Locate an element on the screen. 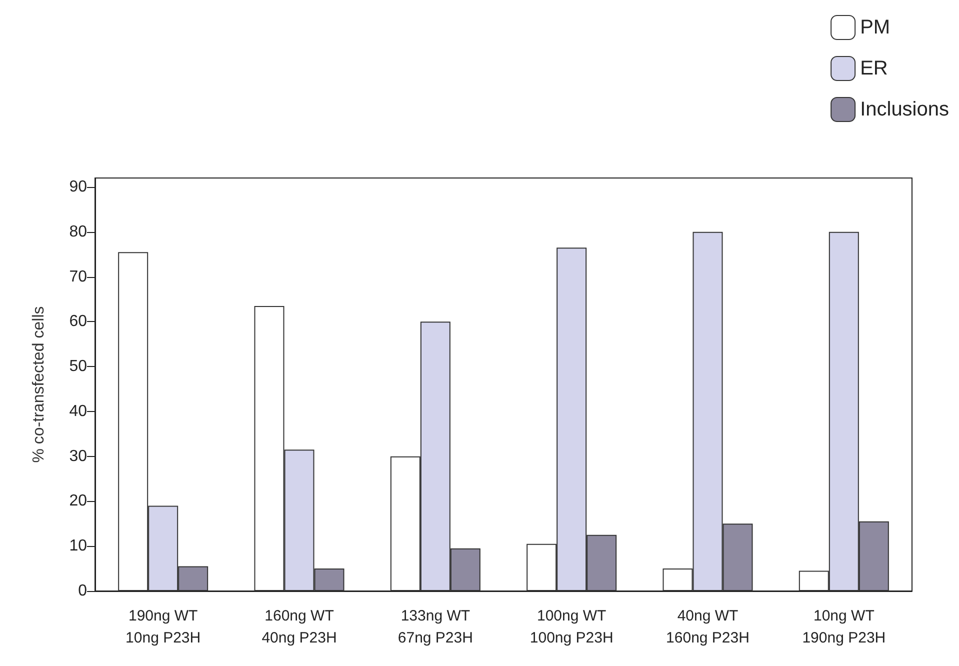 The image size is (959, 666). x-tick-label: 40ng WT 160ng P23H is located at coordinates (708, 627).